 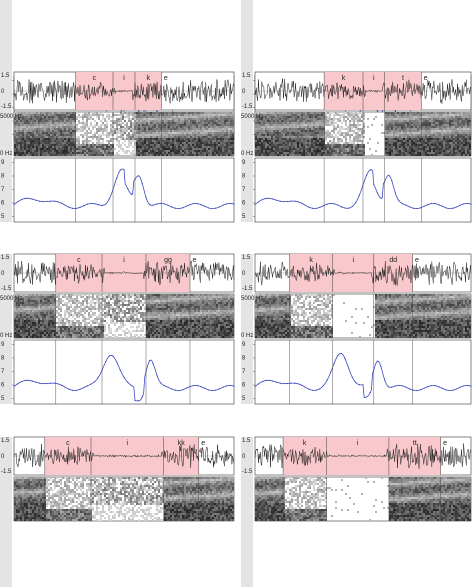 What do you see at coordinates (168, 260) in the screenshot?
I see `segment-label: gg` at bounding box center [168, 260].